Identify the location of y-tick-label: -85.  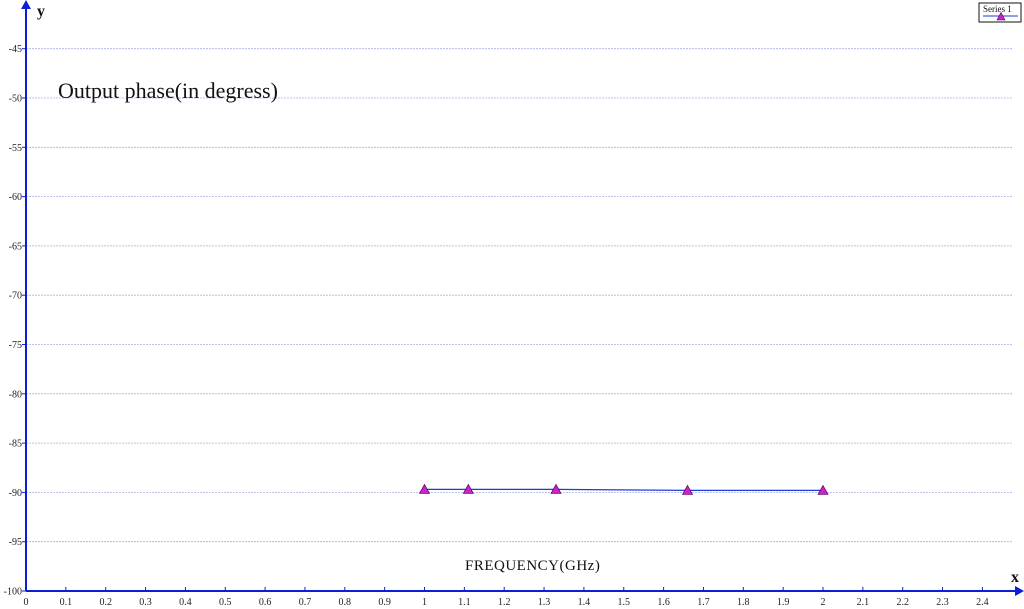
(15, 444).